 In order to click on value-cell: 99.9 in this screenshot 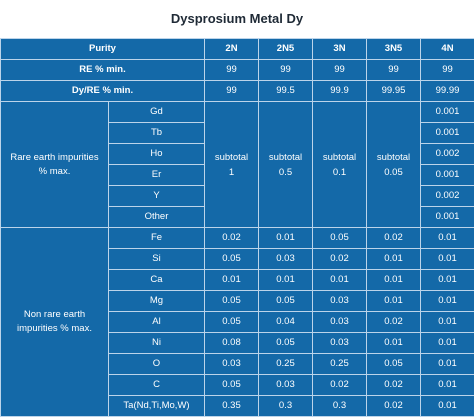, I will do `click(340, 91)`.